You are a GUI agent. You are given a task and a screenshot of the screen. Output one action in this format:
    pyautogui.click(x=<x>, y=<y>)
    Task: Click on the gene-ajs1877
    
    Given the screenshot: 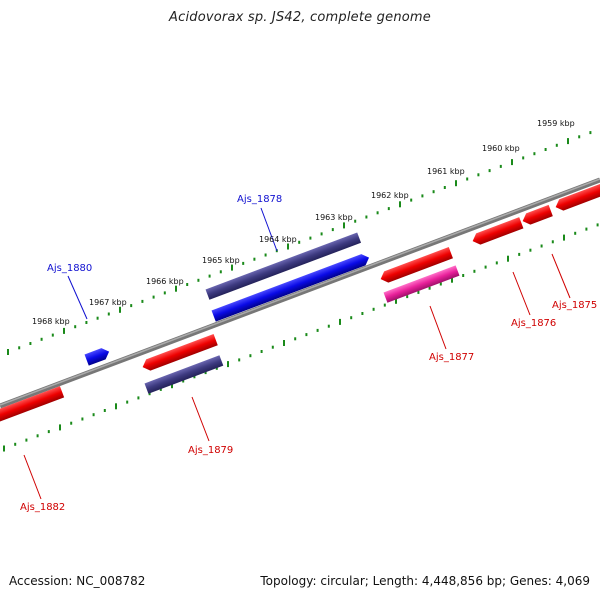 What is the action you would take?
    pyautogui.click(x=416, y=266)
    